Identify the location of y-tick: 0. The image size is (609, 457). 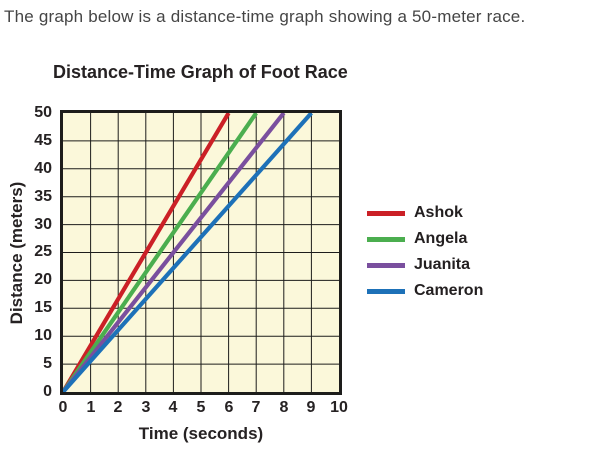
(47, 391).